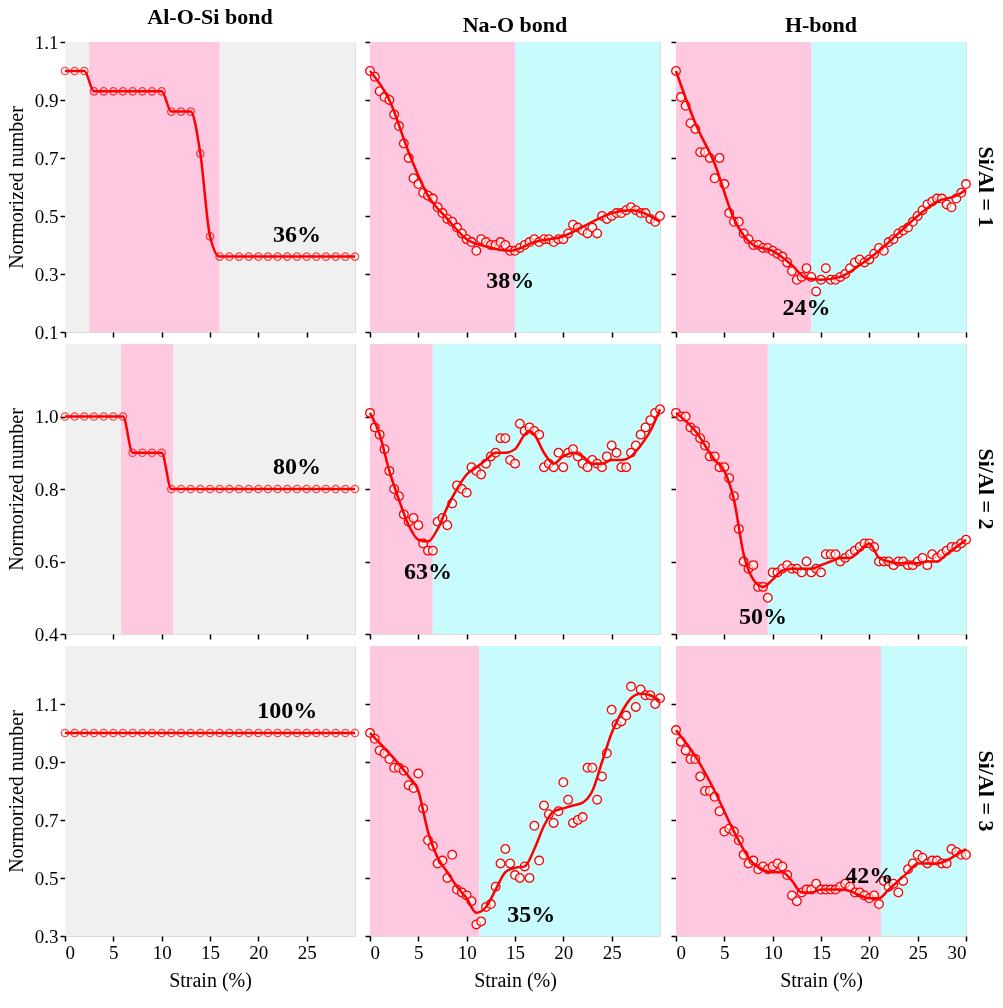  I want to click on chart-title: H-bond, so click(821, 25).